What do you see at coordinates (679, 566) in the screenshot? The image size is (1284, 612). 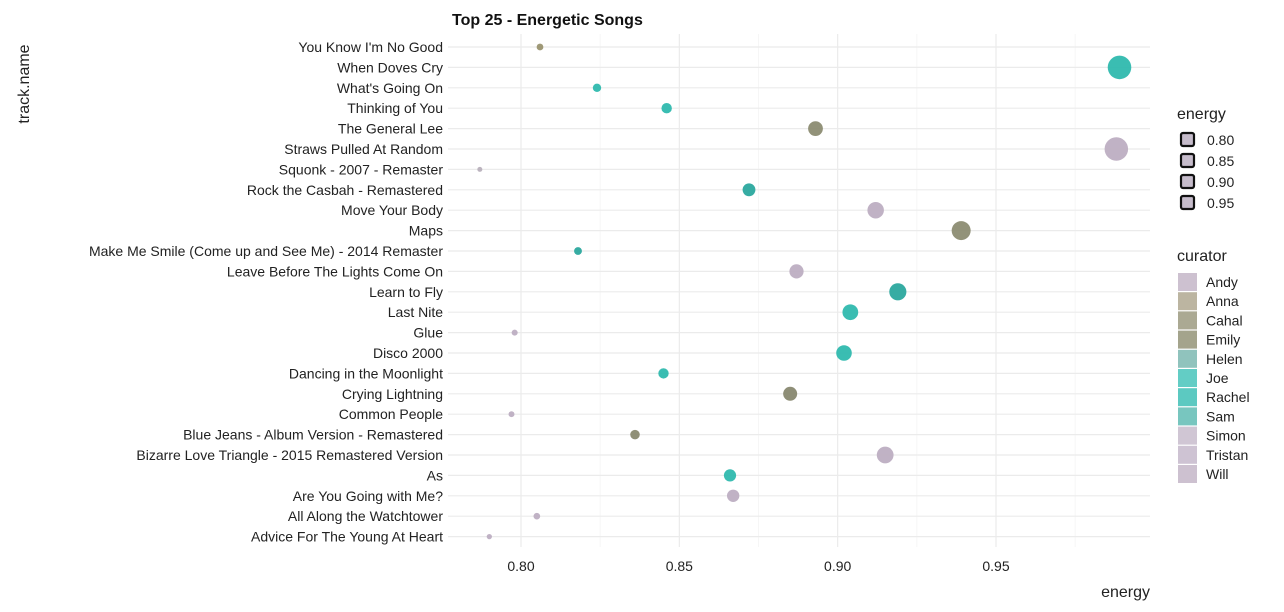 I see `x-tick-label: 0.85` at bounding box center [679, 566].